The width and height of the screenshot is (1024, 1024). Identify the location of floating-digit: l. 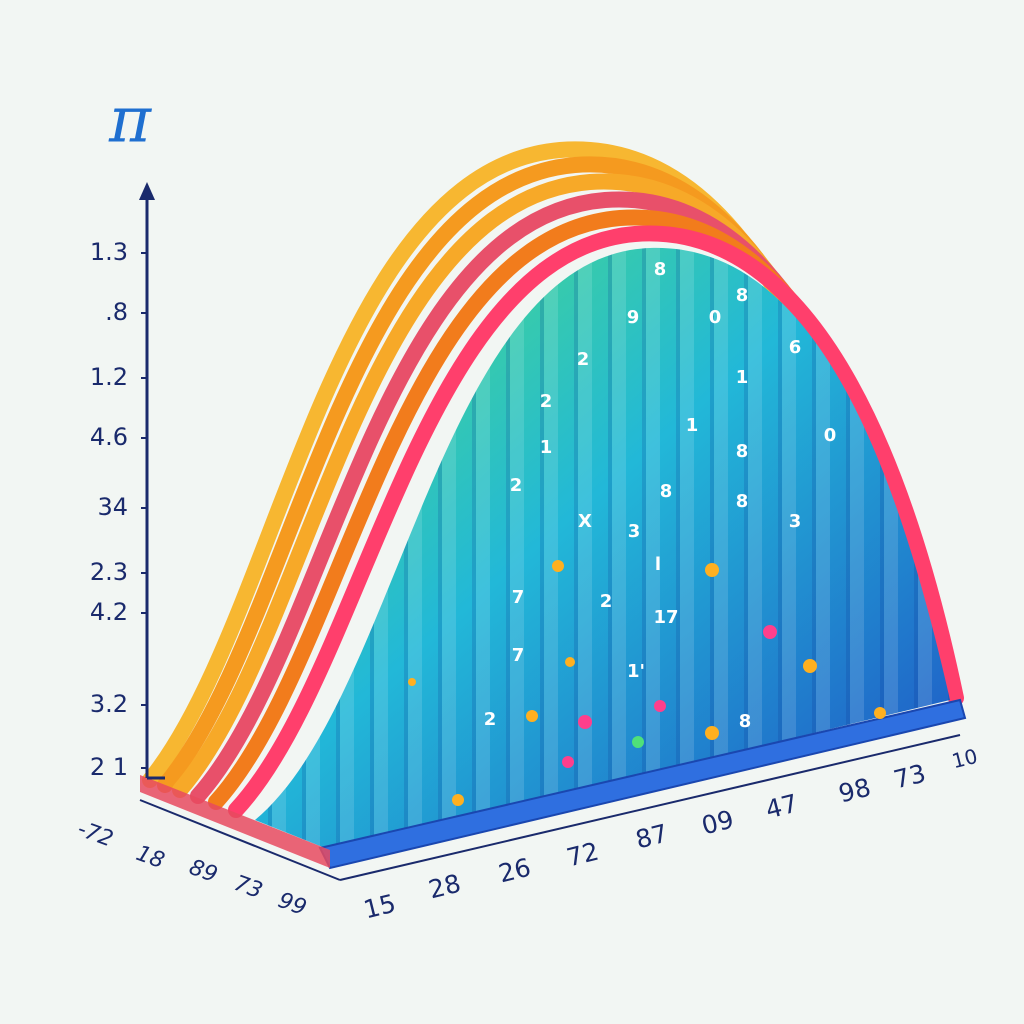
(658, 564).